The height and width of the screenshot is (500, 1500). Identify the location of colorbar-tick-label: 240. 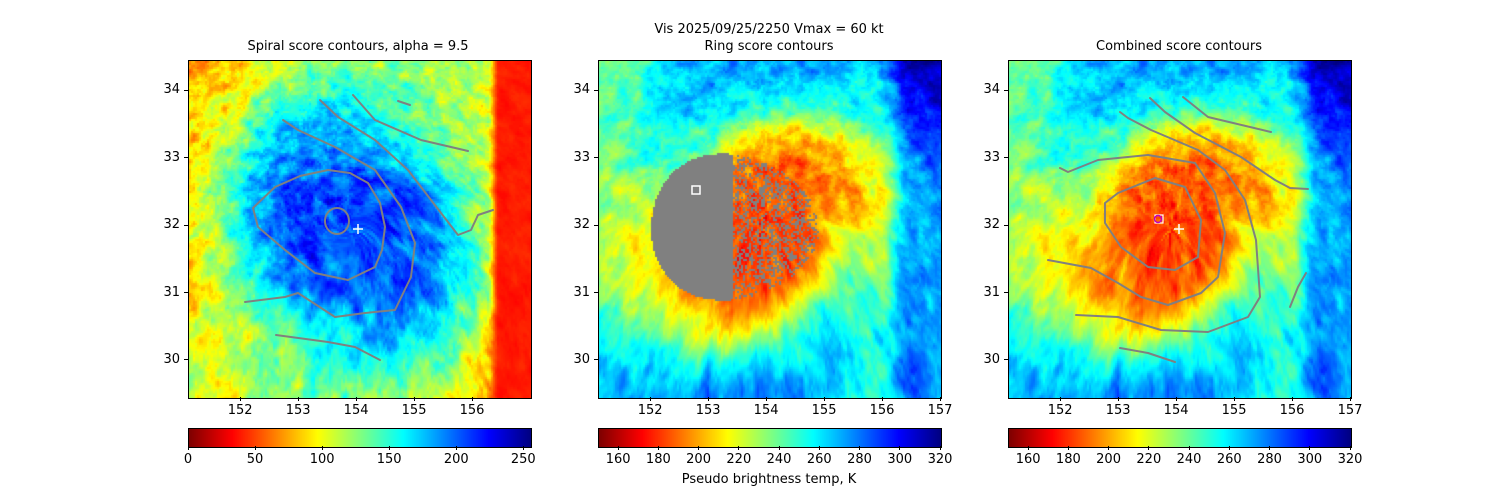
(1189, 459).